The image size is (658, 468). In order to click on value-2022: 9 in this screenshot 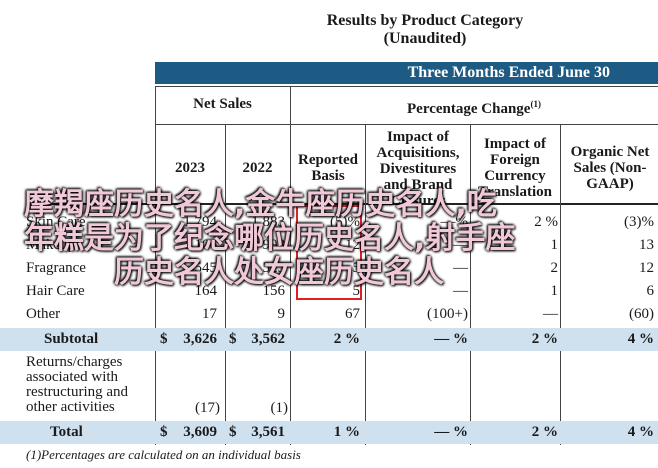, I will do `click(281, 314)`.